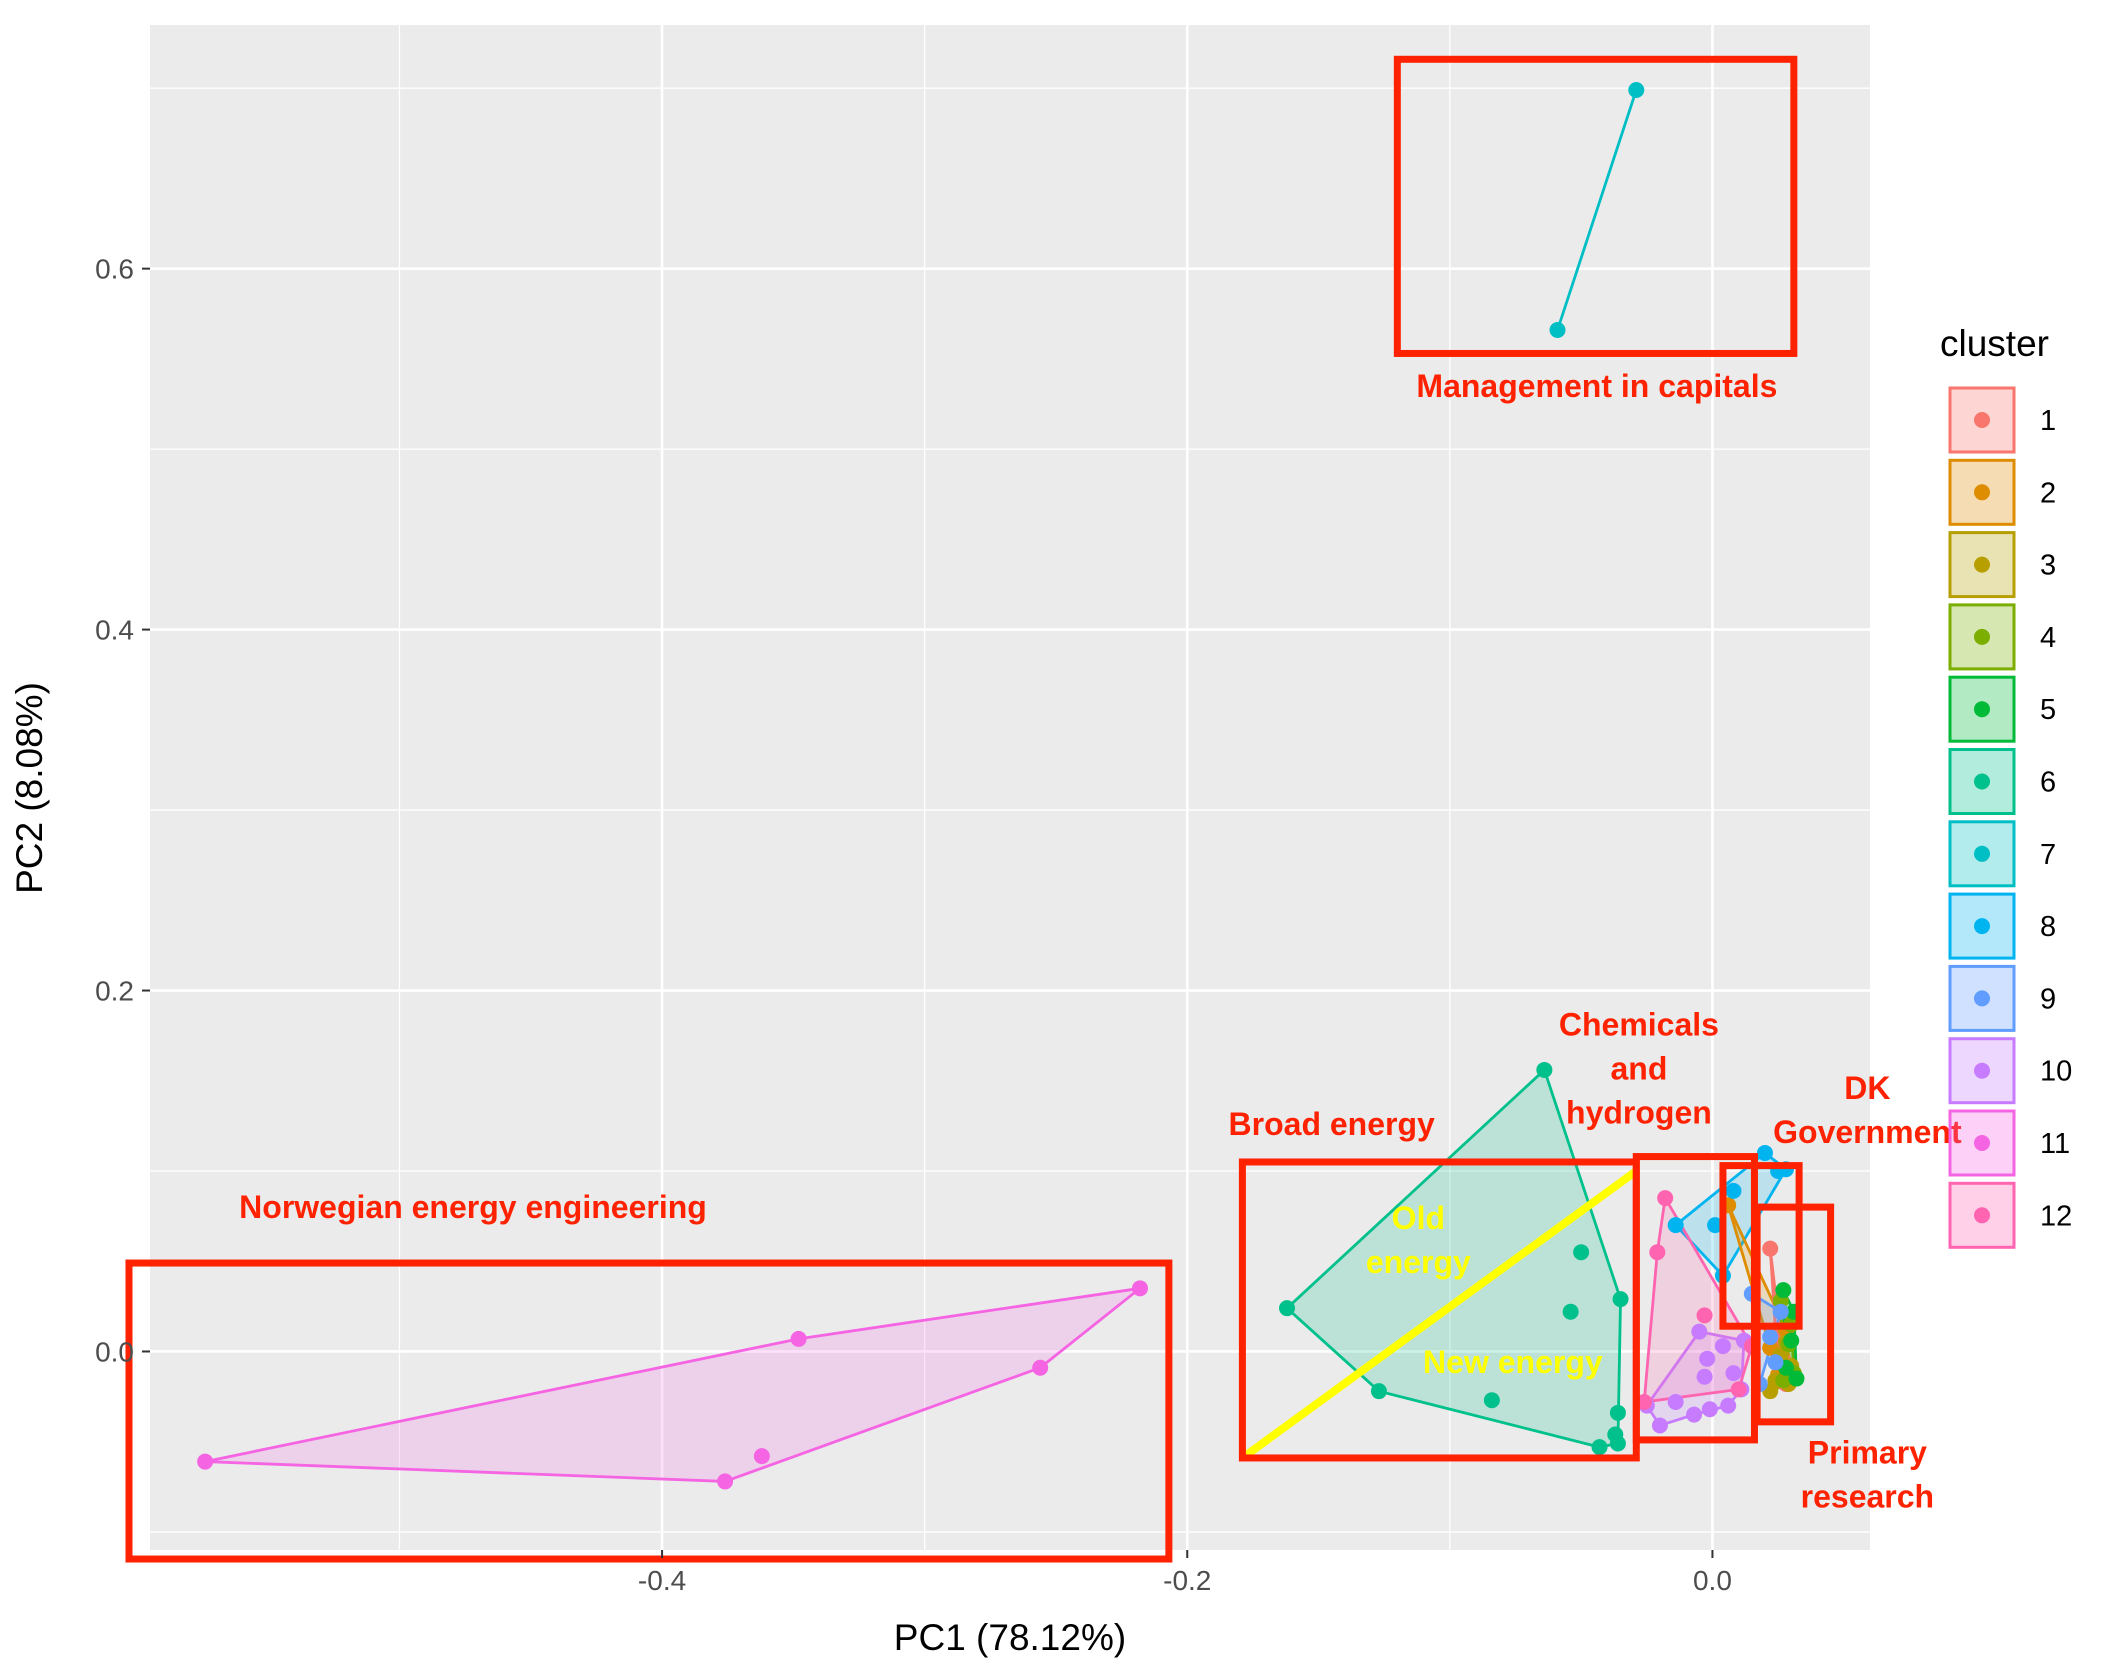 This screenshot has height=1674, width=2112. I want to click on y-axis-title: PC2 (8.08%), so click(29, 788).